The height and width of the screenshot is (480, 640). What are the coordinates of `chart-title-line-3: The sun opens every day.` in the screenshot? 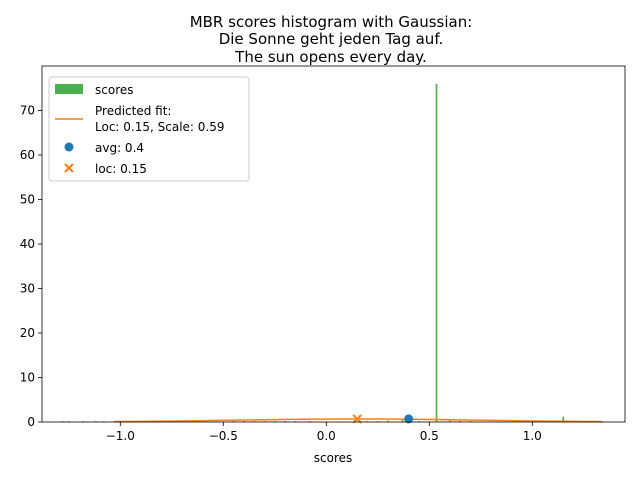 It's located at (330, 57).